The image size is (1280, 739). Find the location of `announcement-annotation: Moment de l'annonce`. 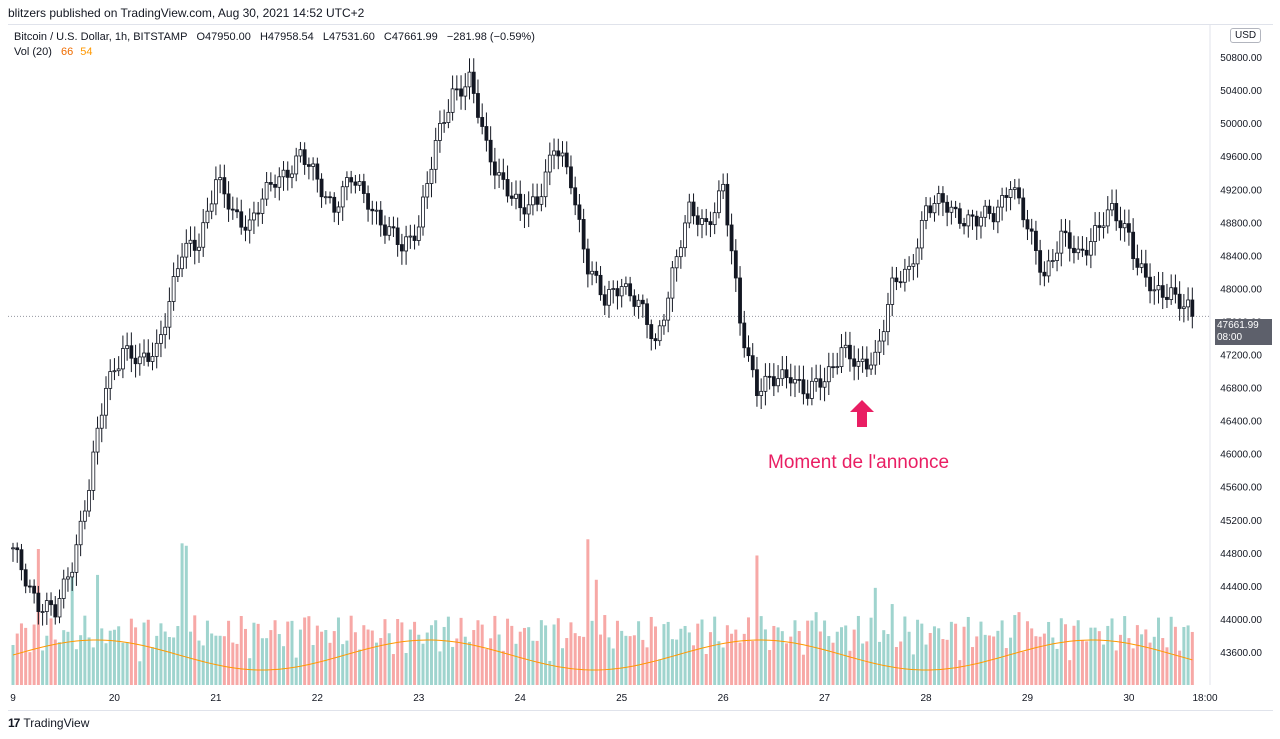

announcement-annotation: Moment de l'annonce is located at coordinates (859, 462).